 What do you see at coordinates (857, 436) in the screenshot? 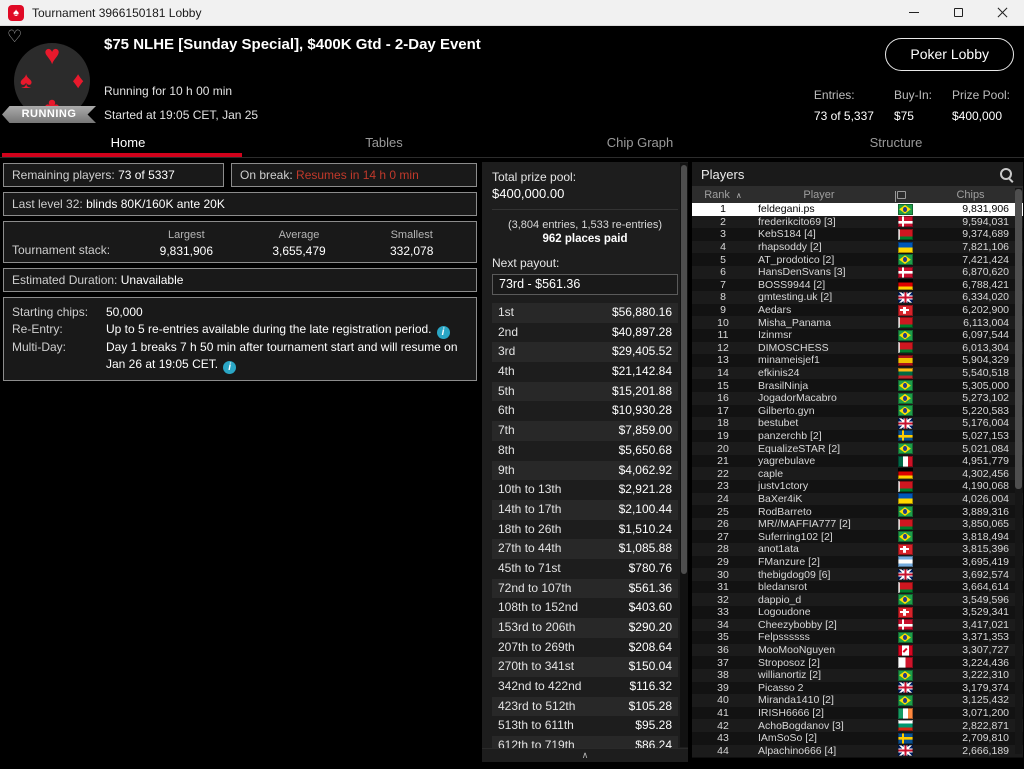
I see `player-row: 19 panzerchb [2] 5,027,153` at bounding box center [857, 436].